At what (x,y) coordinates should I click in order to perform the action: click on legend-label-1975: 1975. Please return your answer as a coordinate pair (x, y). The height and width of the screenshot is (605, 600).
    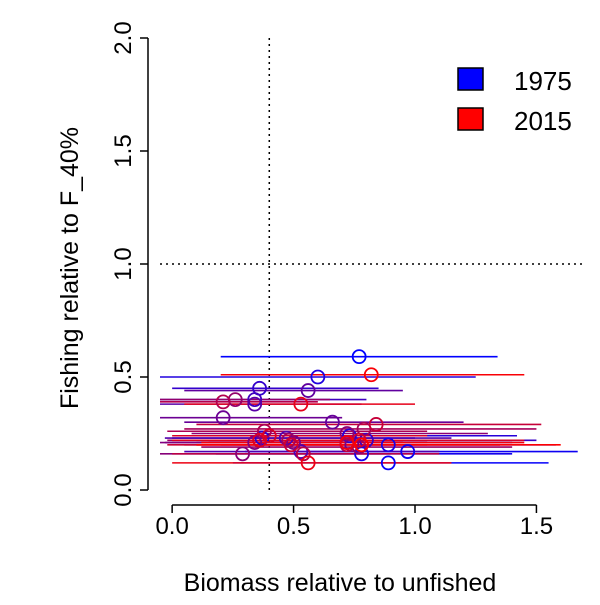
    Looking at the image, I should click on (543, 81).